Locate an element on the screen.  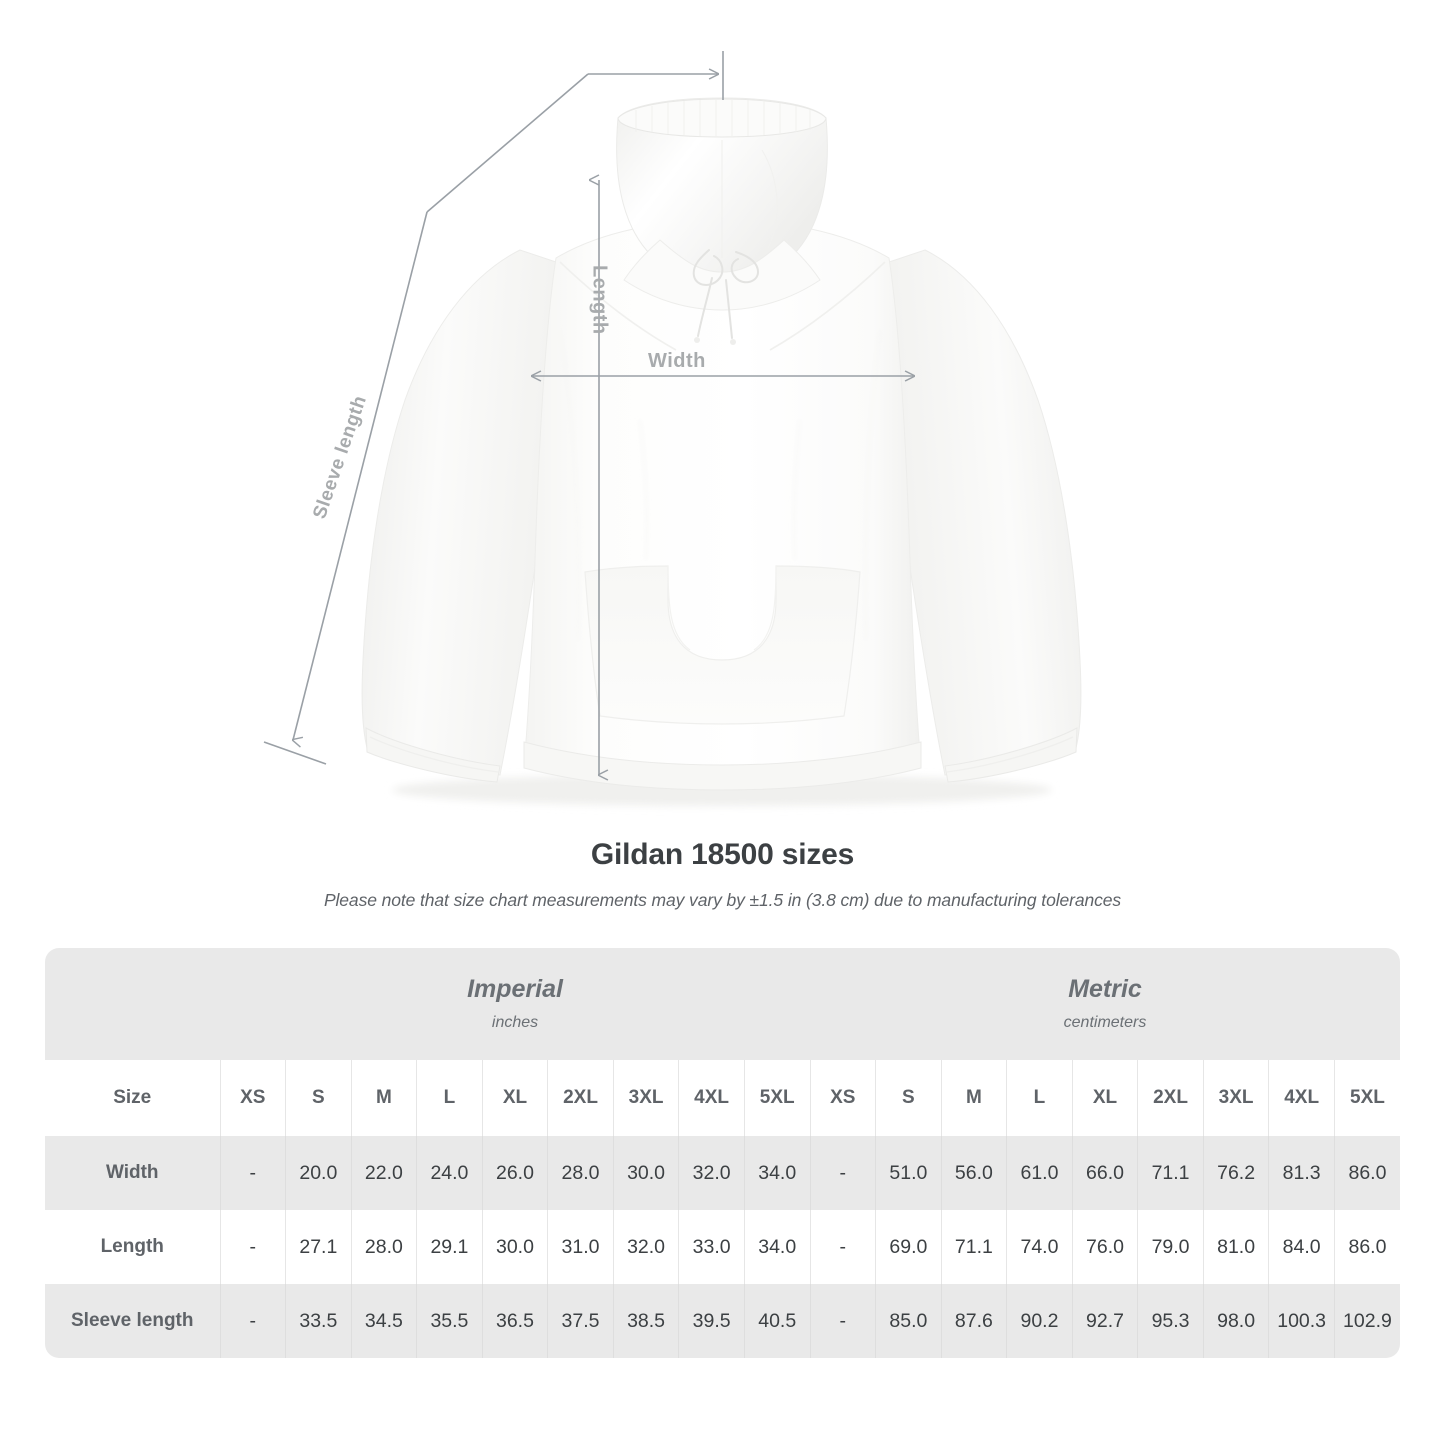
cell-width-imperial-s: 20.0 is located at coordinates (318, 1173).